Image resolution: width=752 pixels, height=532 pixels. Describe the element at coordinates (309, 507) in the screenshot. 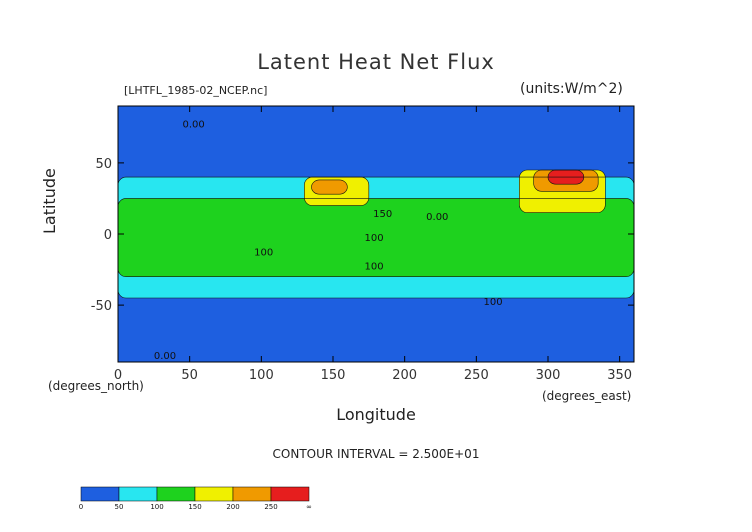

I see `colorbar-label: ∞` at that location.